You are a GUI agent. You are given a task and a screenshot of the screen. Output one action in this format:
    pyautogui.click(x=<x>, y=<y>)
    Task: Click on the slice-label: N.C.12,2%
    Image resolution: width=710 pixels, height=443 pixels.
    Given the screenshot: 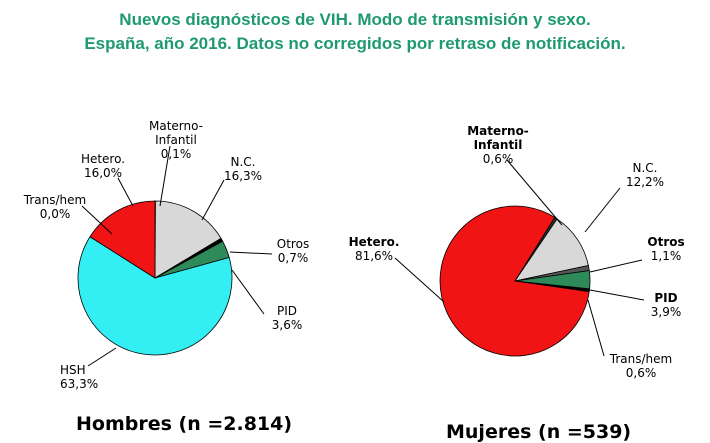 What is the action you would take?
    pyautogui.click(x=645, y=175)
    